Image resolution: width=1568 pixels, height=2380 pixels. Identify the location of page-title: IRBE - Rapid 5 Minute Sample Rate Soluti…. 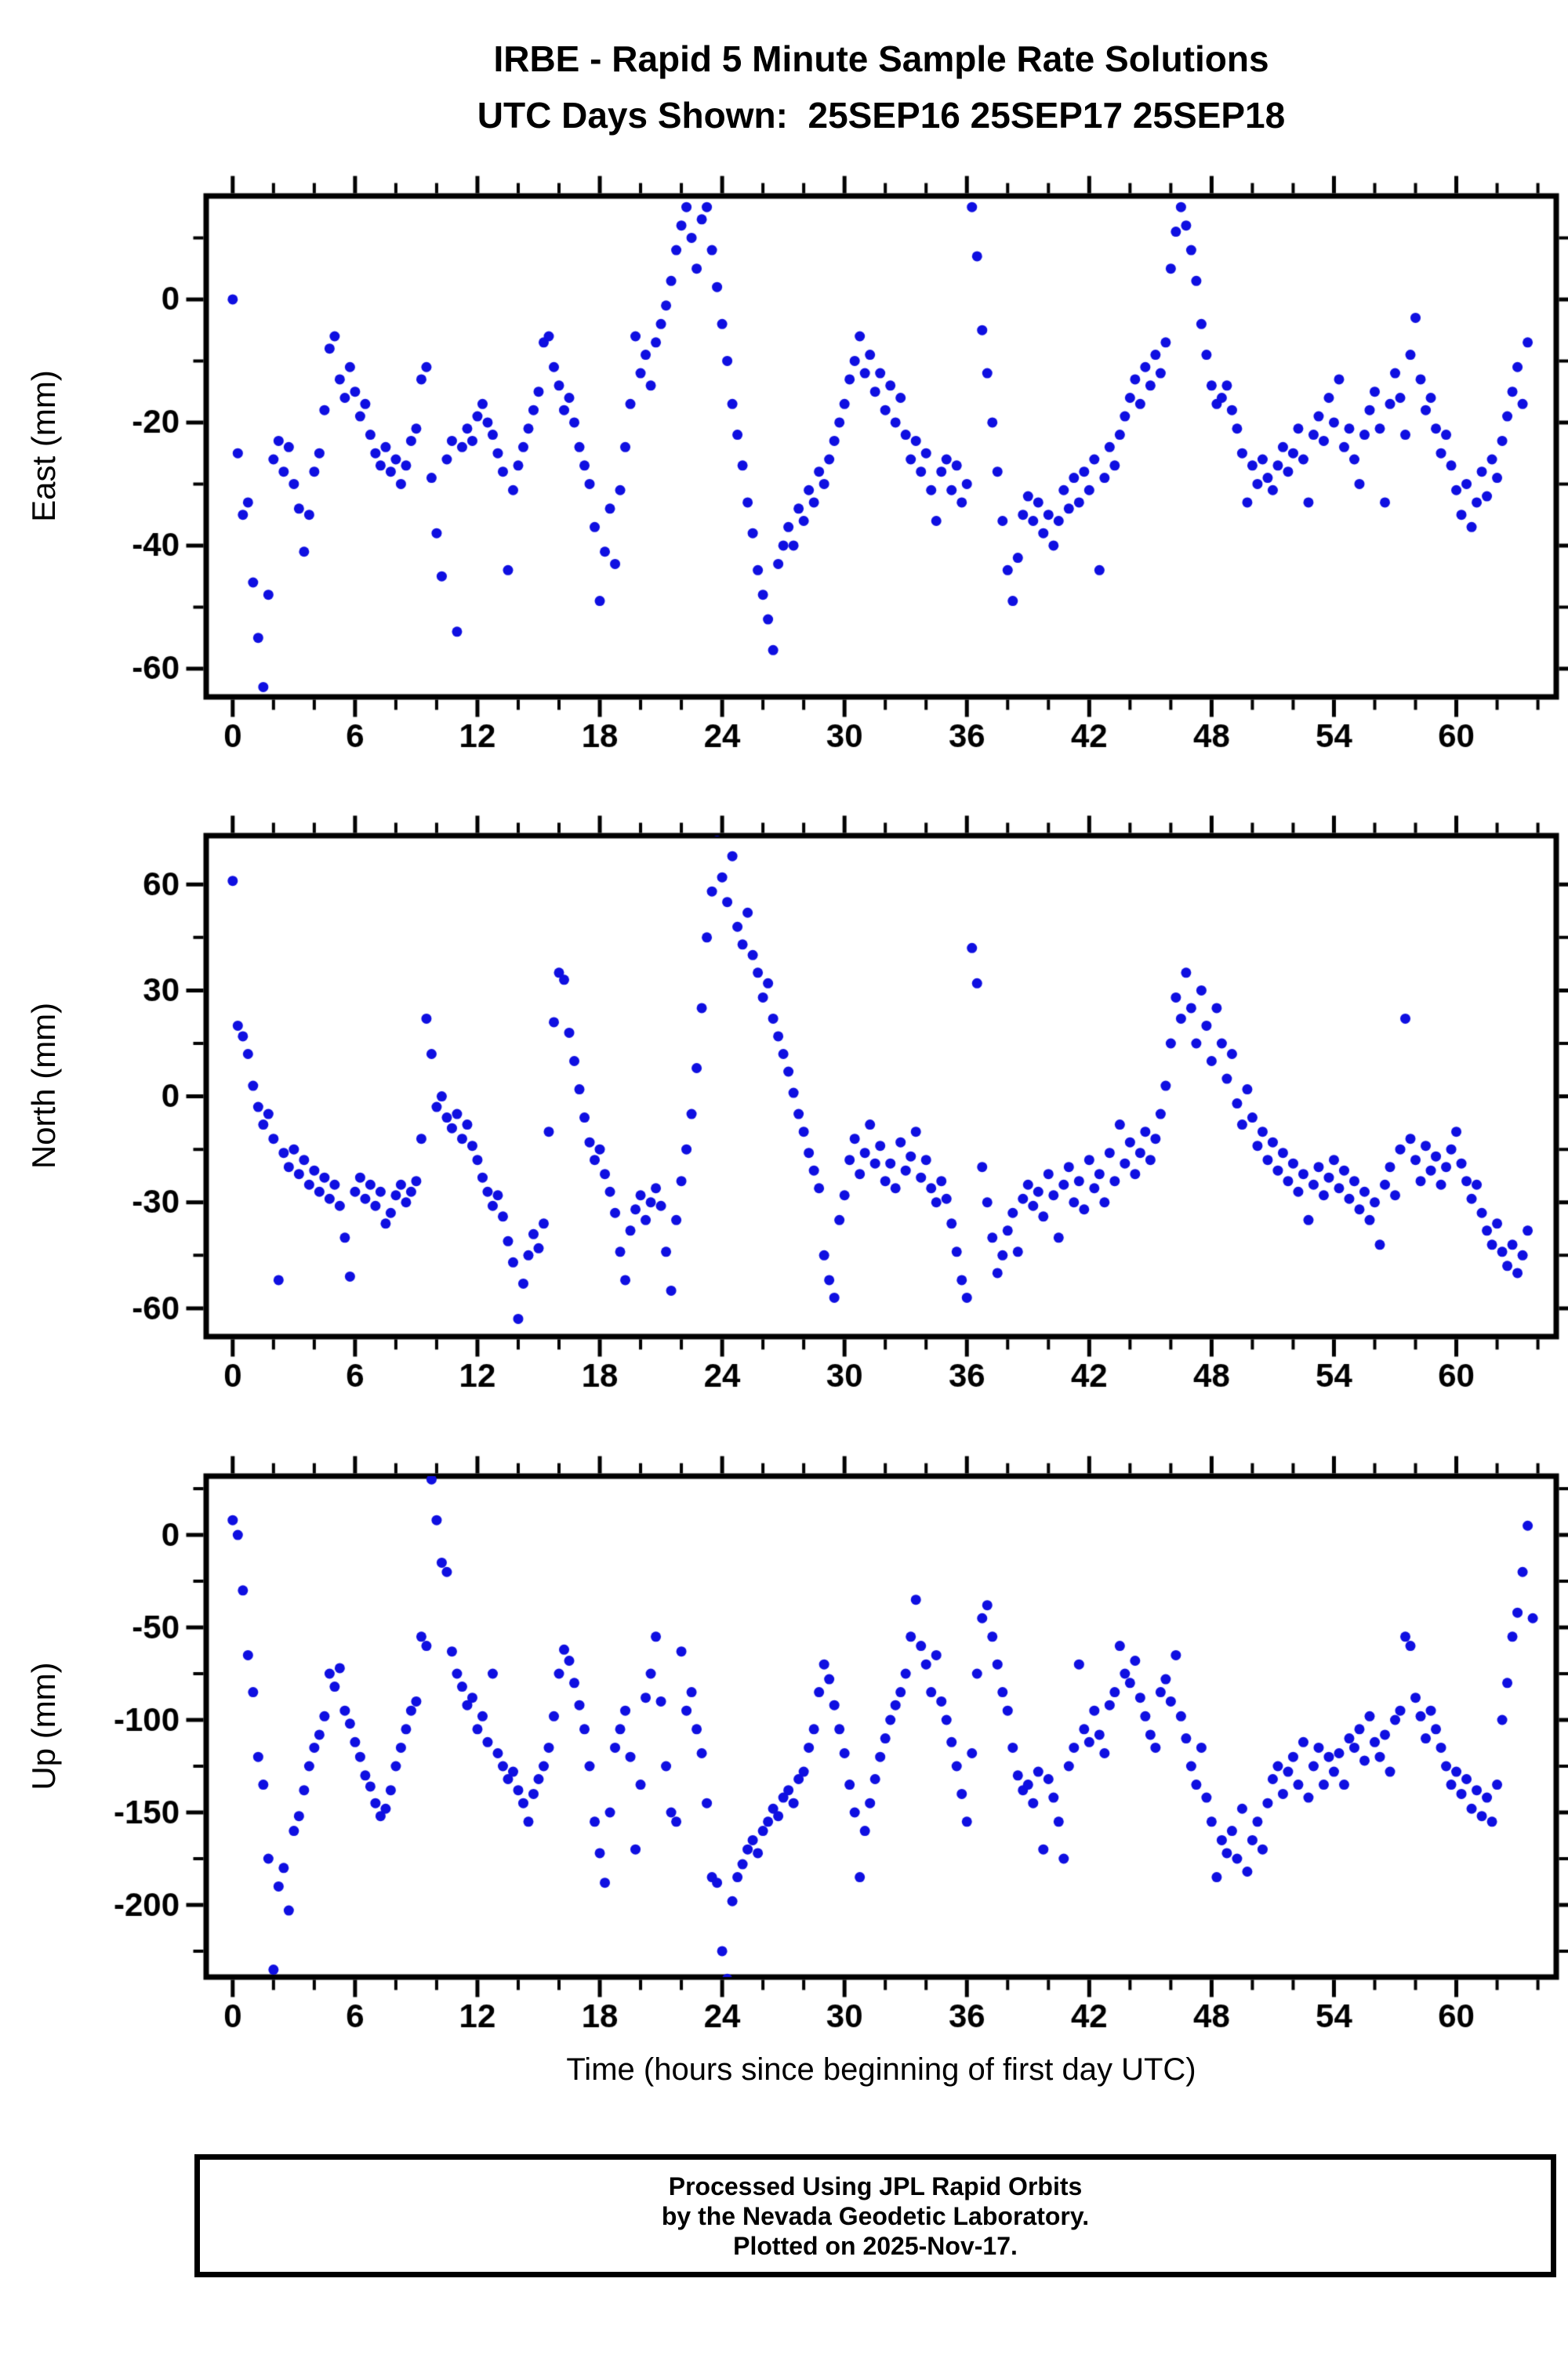
(881, 58).